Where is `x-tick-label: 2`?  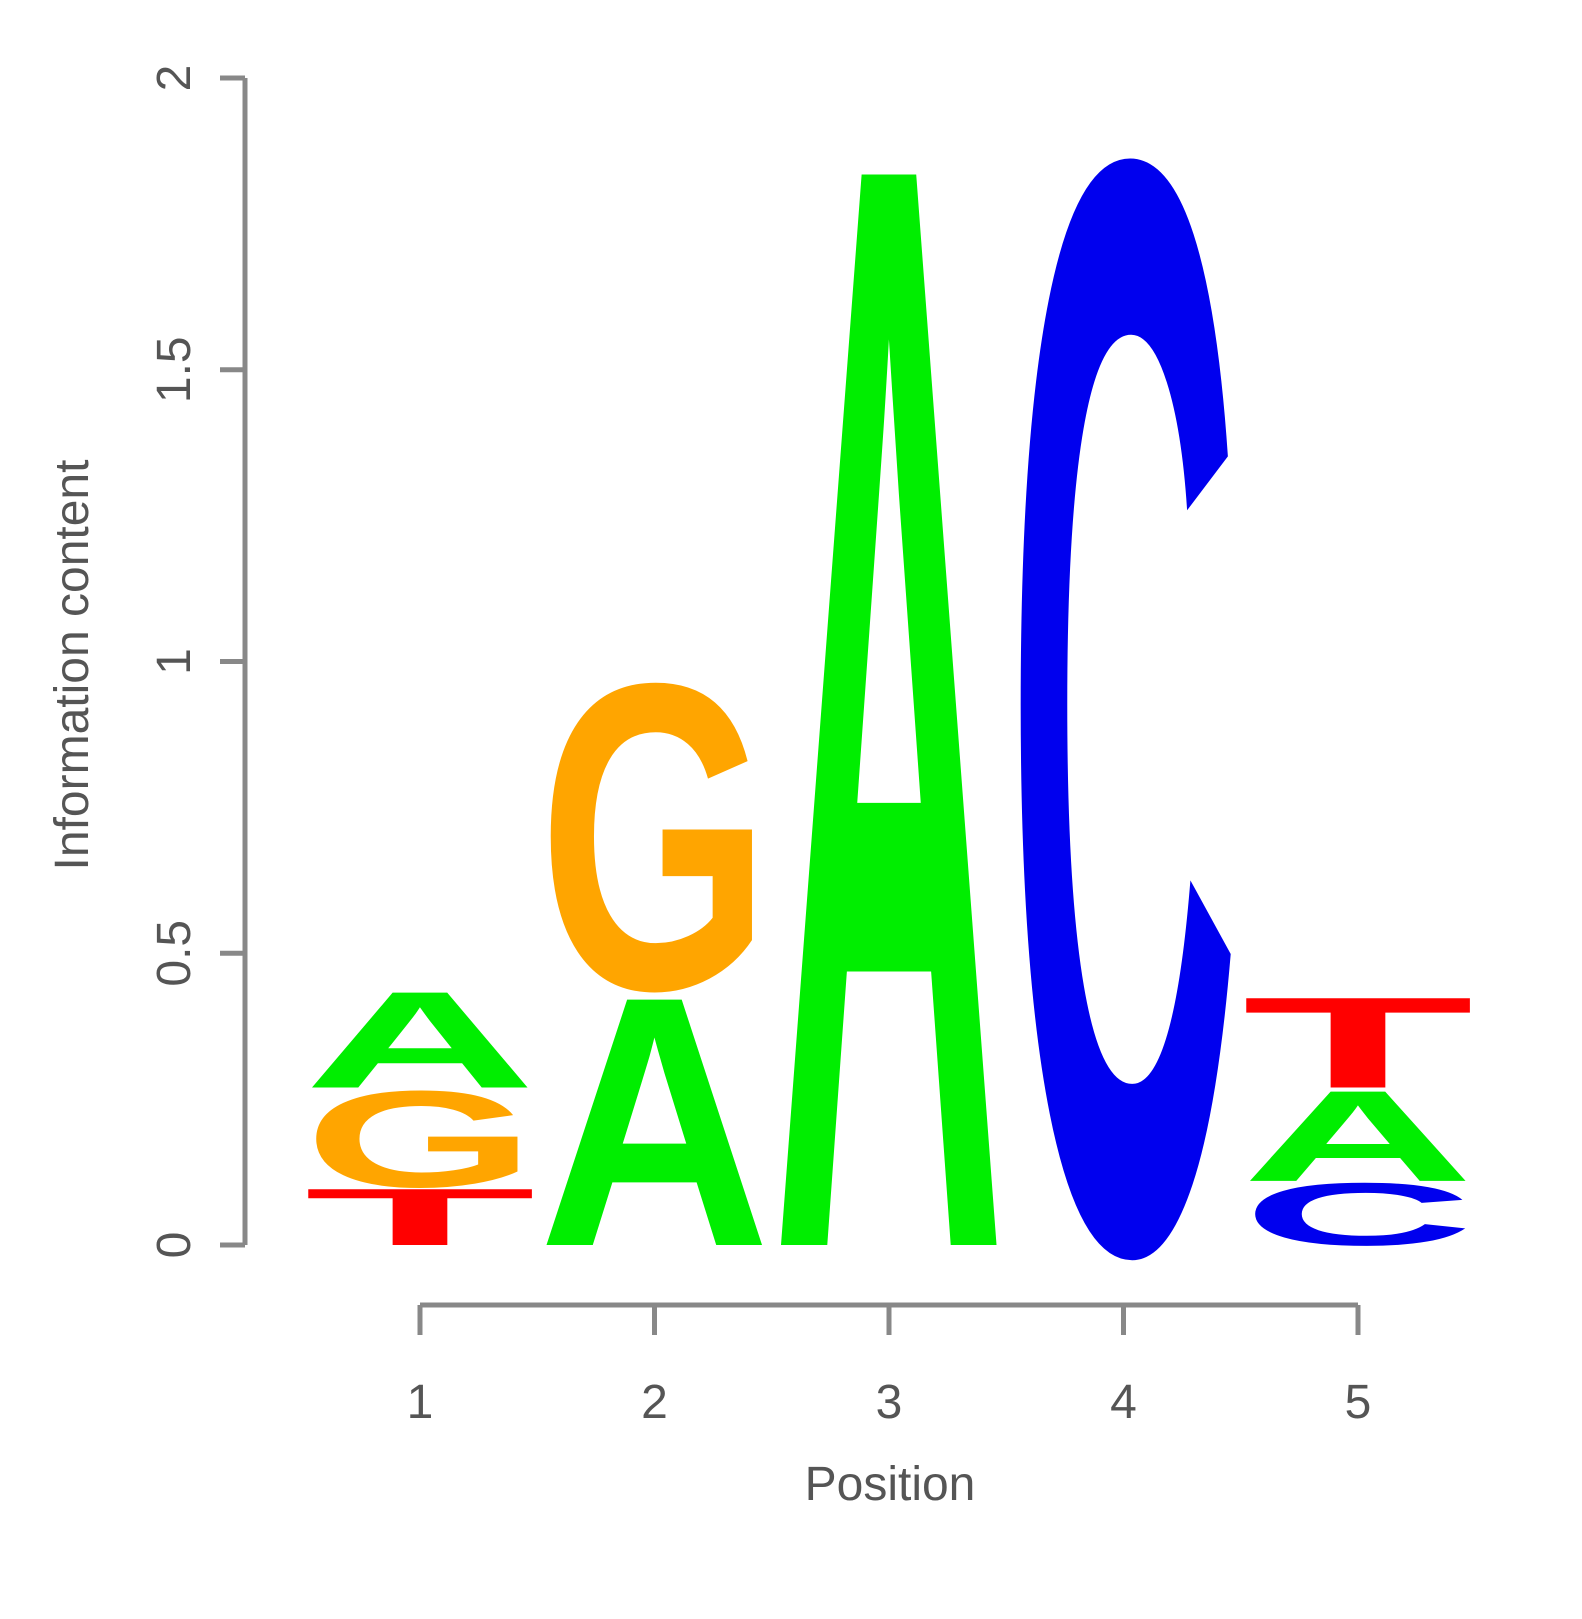 x-tick-label: 2 is located at coordinates (654, 1402).